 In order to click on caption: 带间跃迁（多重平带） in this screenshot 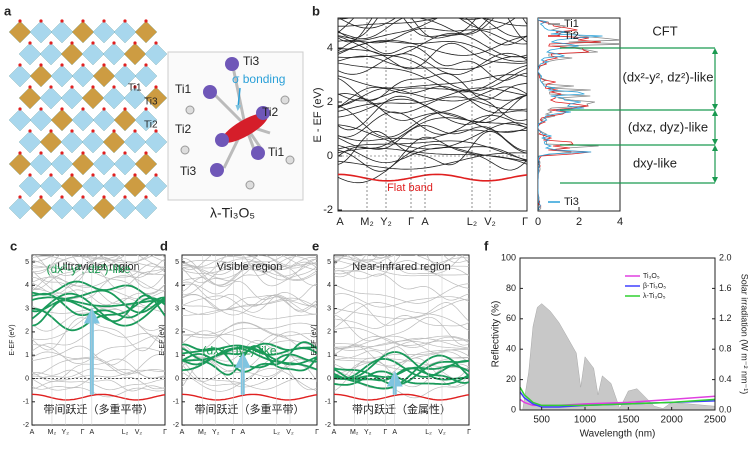, I will do `click(99, 409)`.